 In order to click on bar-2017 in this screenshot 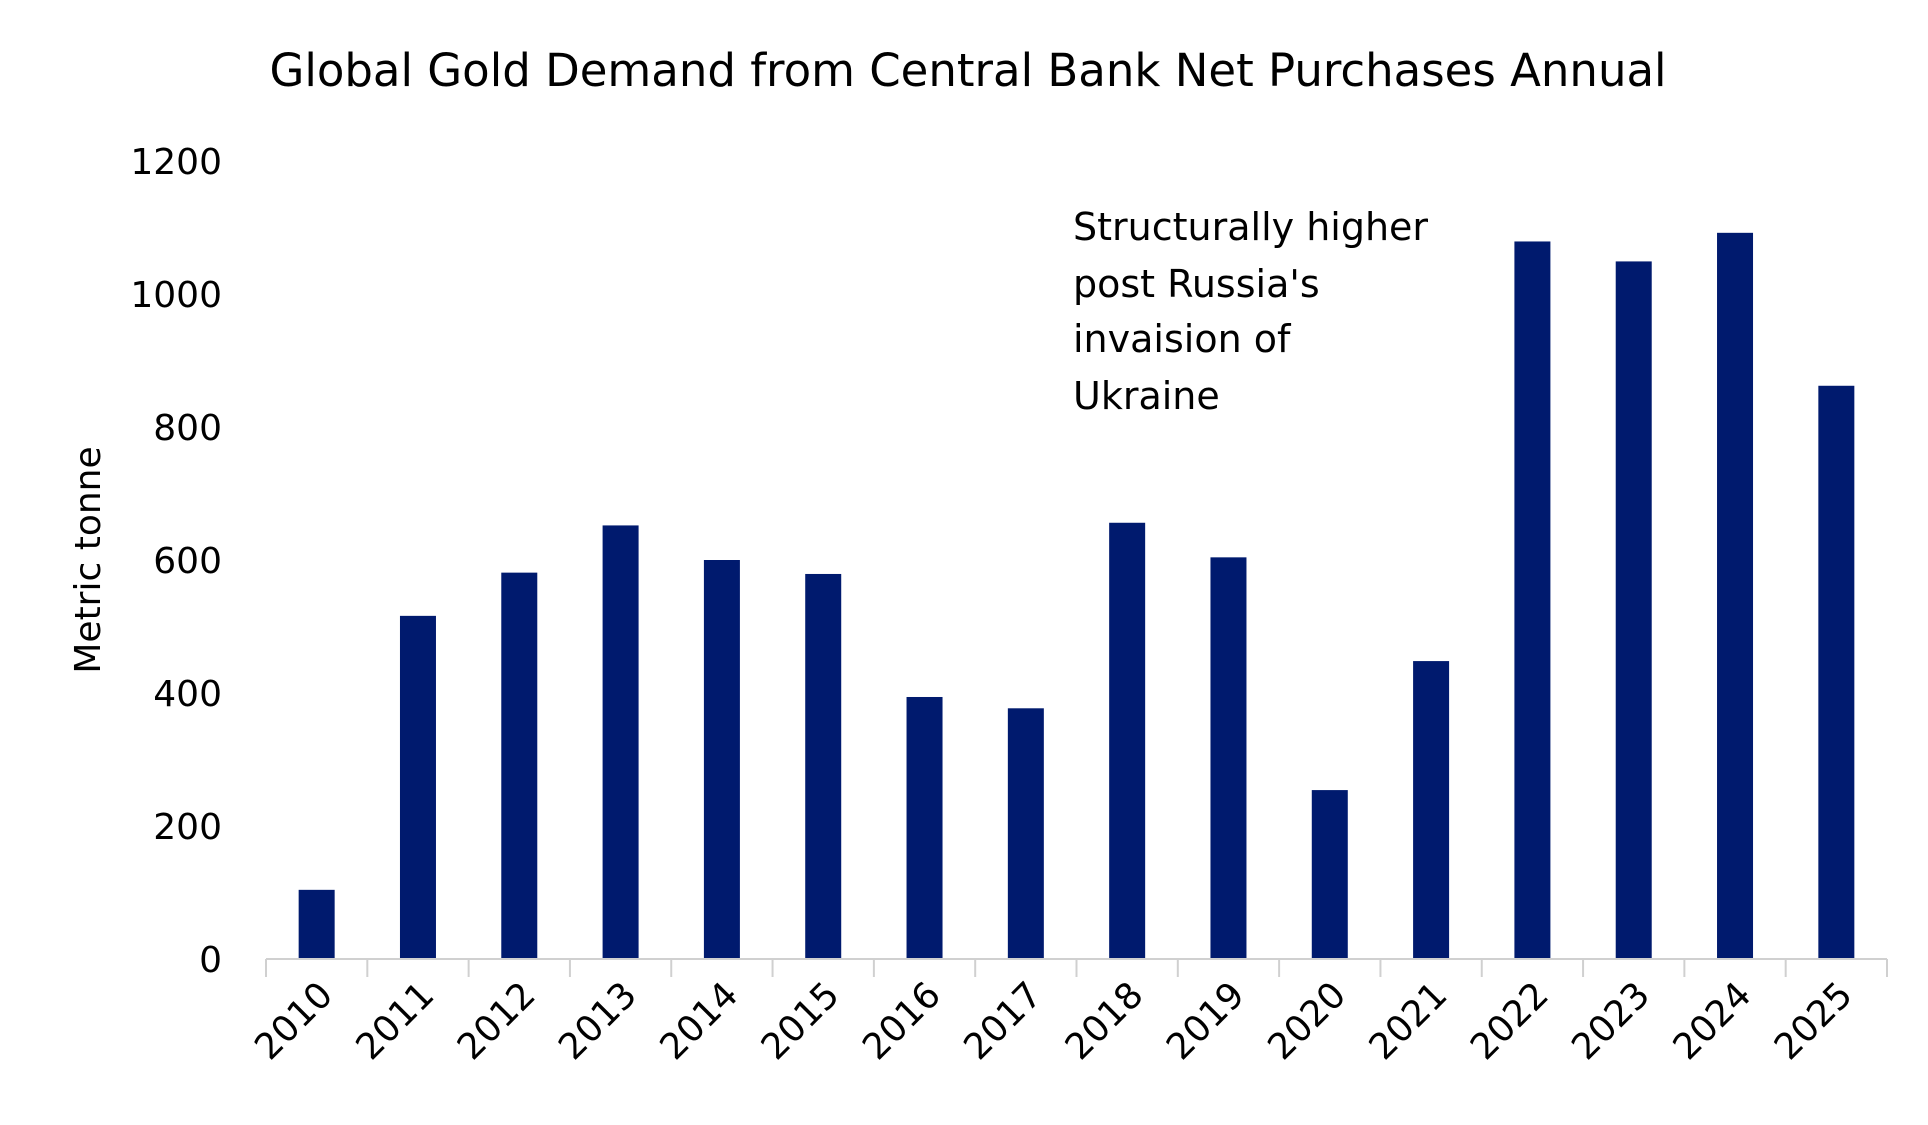, I will do `click(1025, 833)`.